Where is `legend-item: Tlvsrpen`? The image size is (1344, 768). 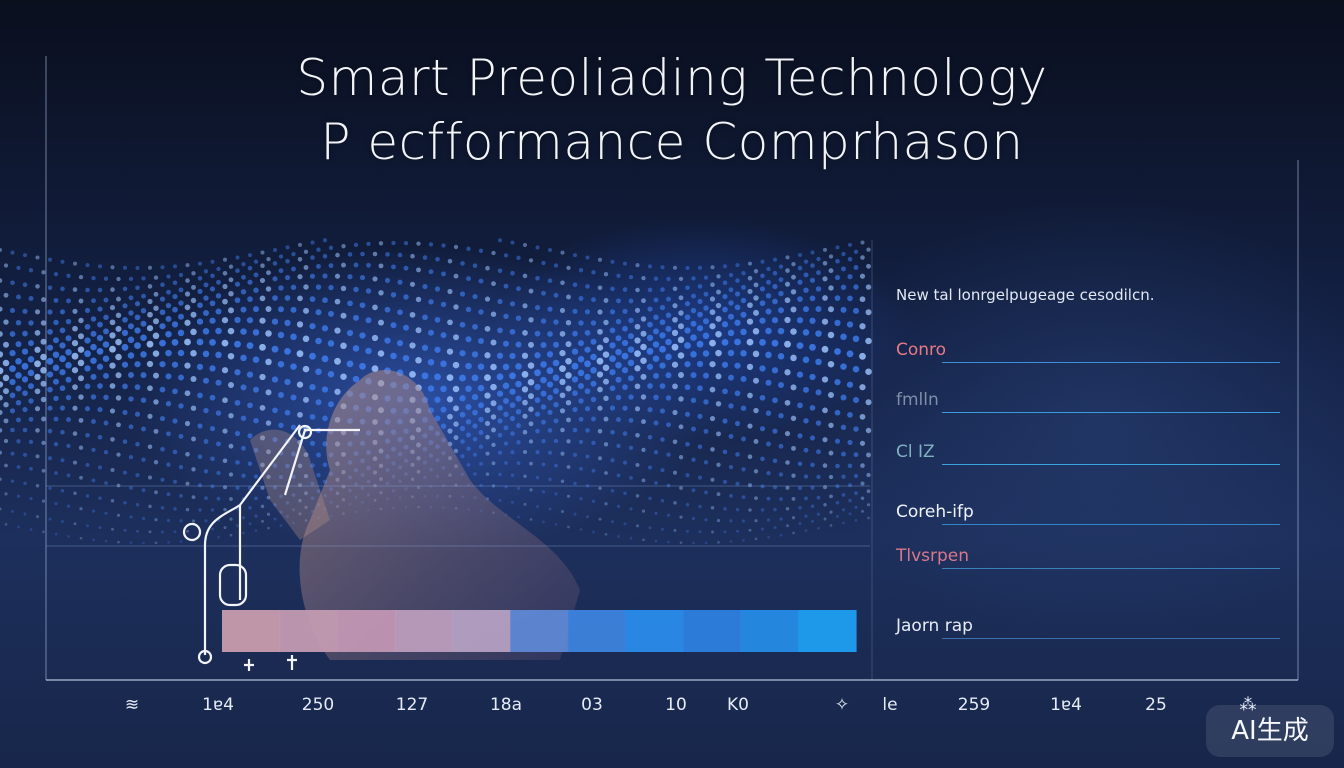 legend-item: Tlvsrpen is located at coordinates (1087, 557).